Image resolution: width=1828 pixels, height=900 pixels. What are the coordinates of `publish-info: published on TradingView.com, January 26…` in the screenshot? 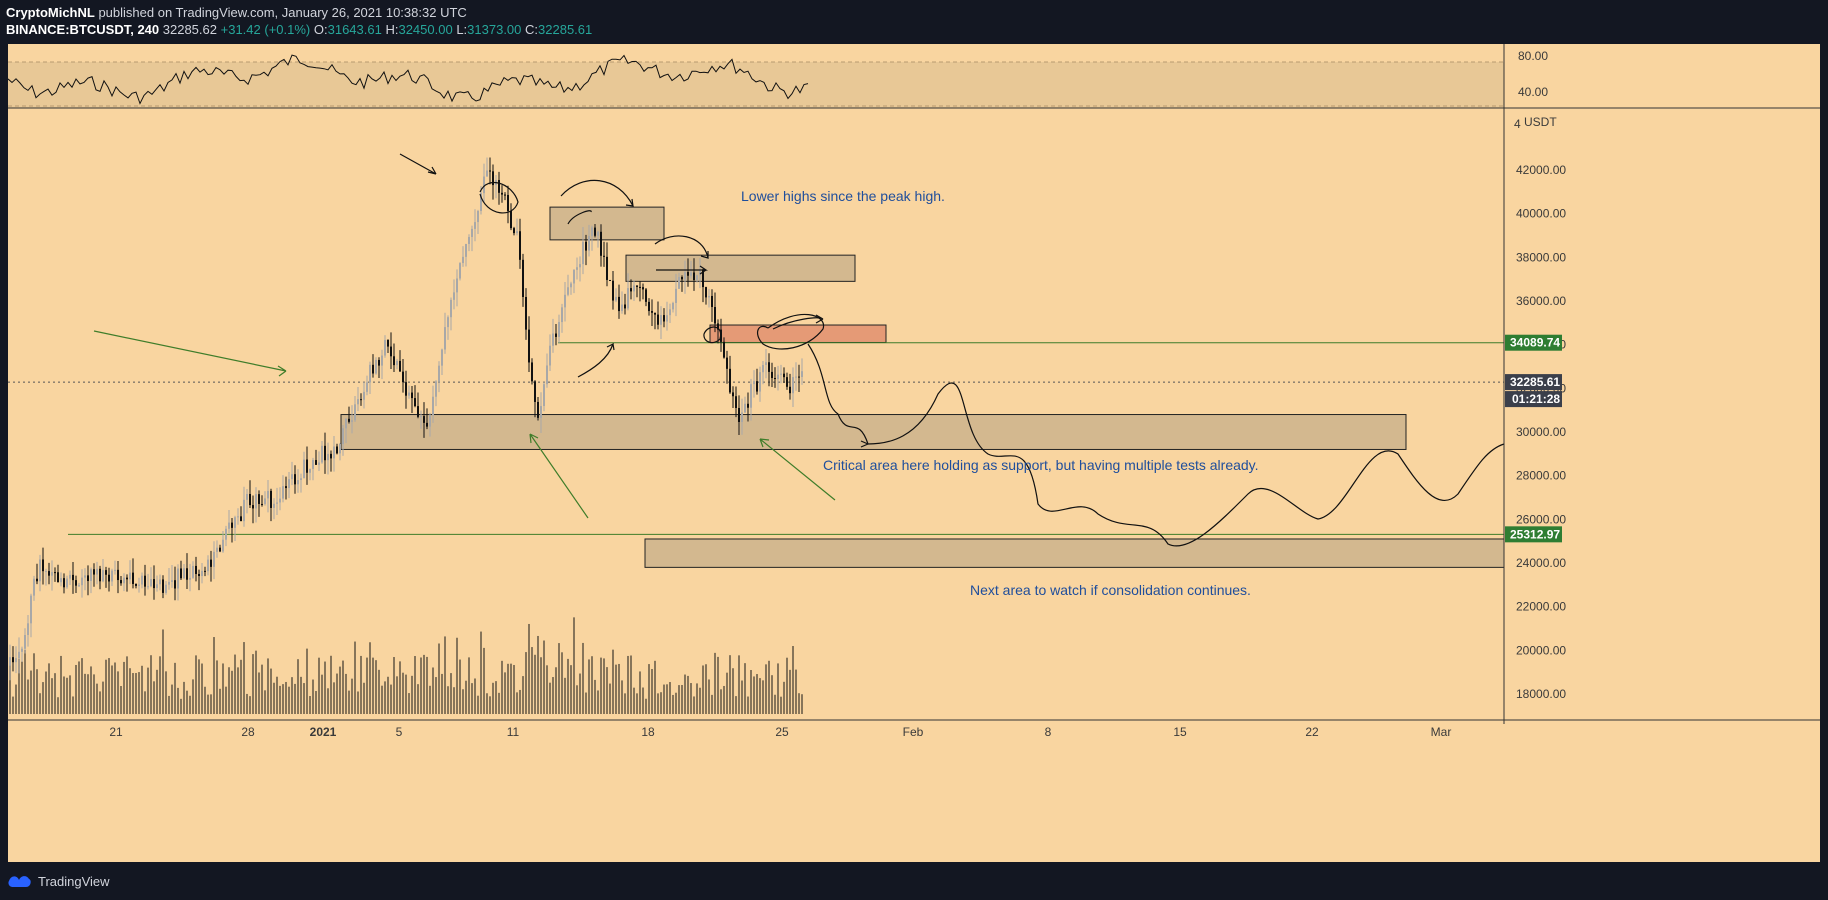 It's located at (280, 12).